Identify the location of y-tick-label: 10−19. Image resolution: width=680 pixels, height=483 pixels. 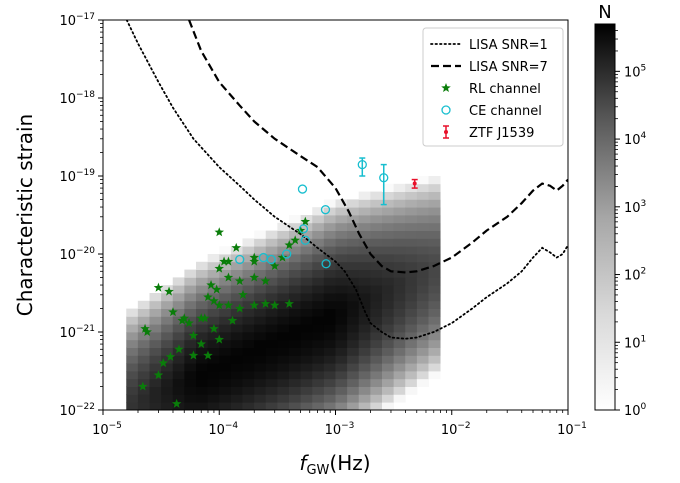
(77, 176).